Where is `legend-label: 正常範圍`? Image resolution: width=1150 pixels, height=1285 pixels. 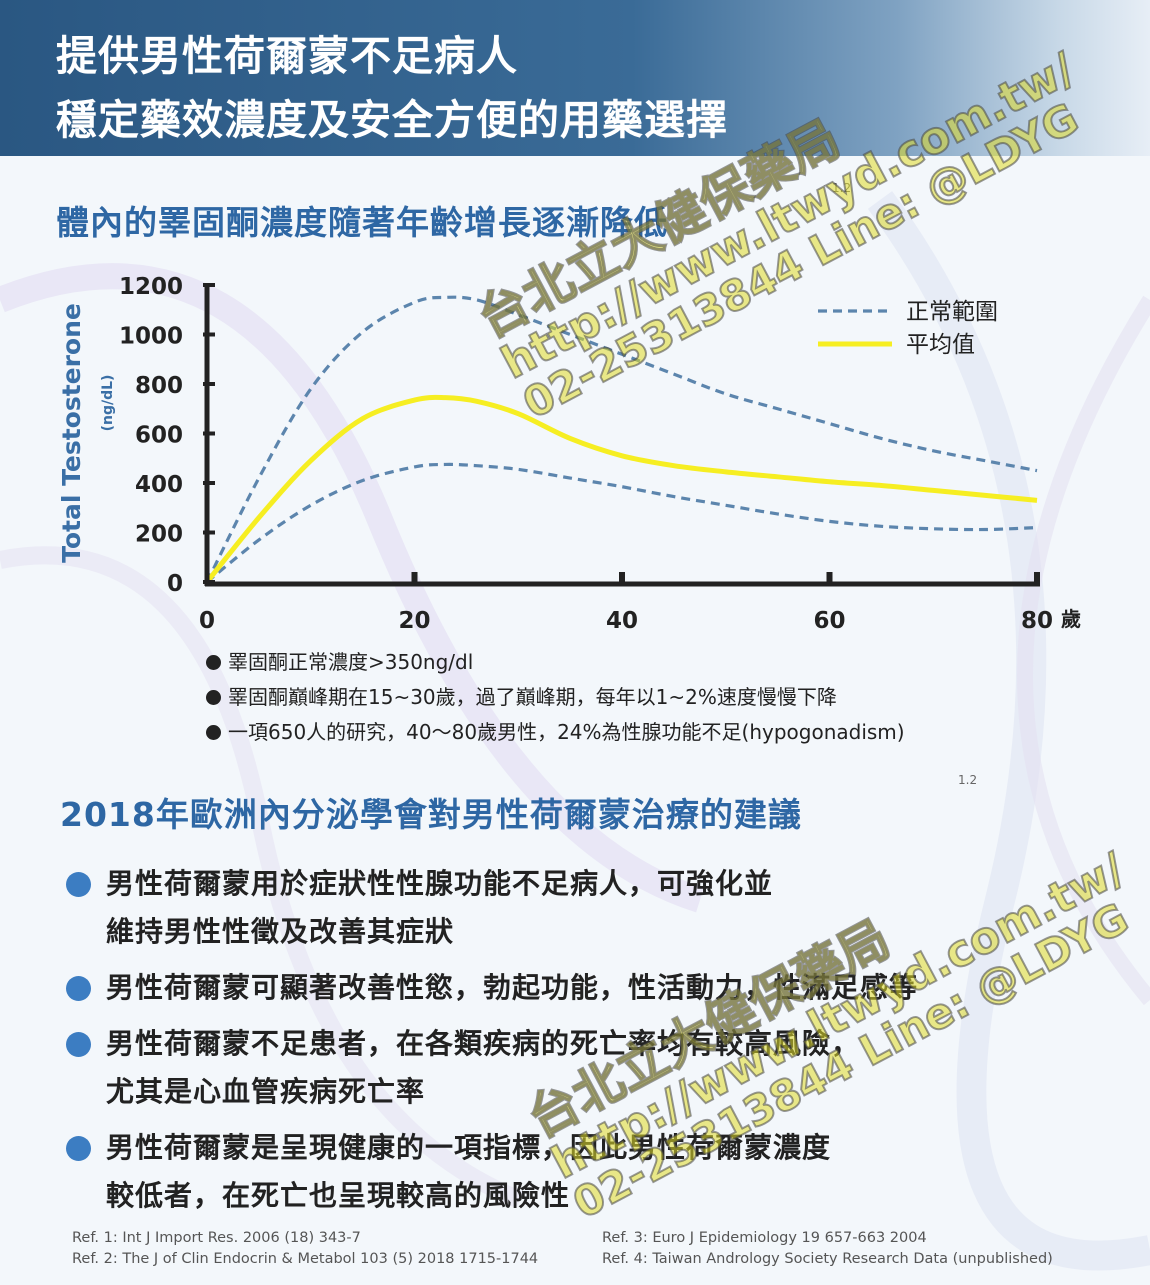 legend-label: 正常範圍 is located at coordinates (952, 312).